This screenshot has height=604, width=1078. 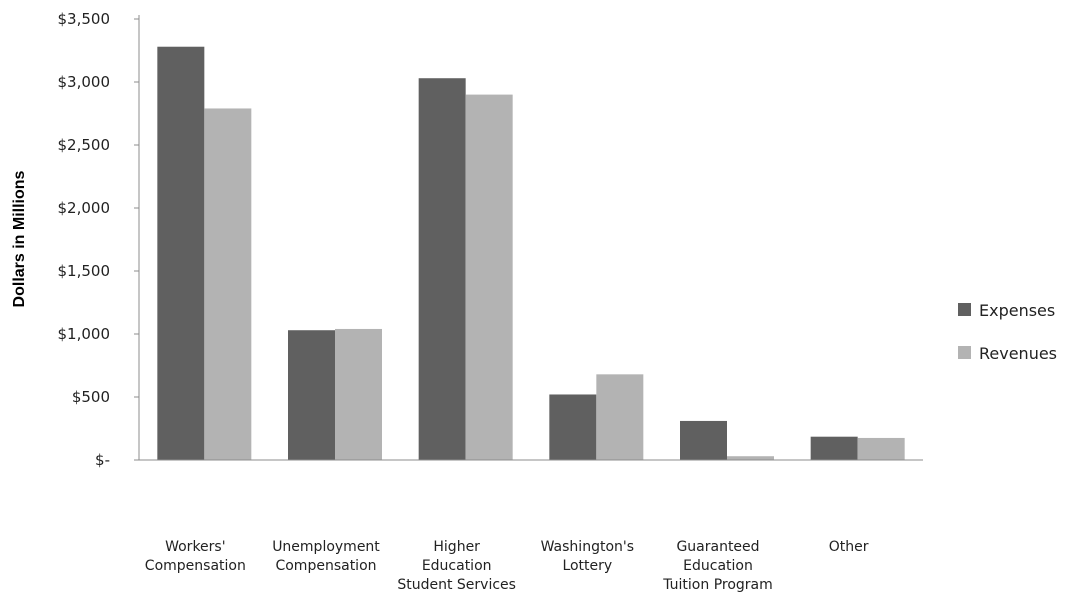 I want to click on category-label-line: Tuition Program, so click(x=717, y=585).